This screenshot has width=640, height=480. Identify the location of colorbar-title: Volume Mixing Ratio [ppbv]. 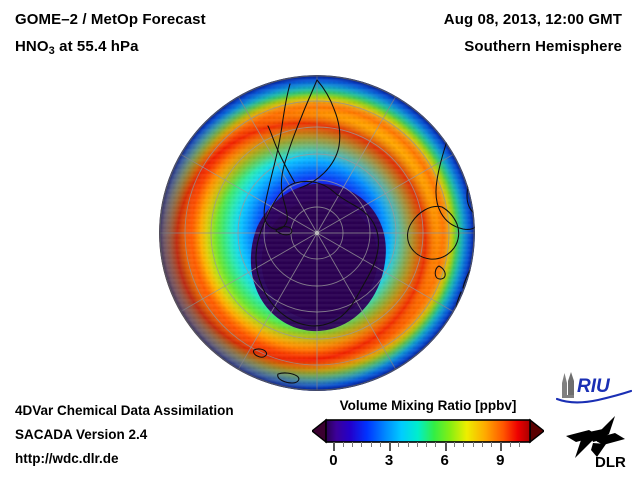
(428, 405).